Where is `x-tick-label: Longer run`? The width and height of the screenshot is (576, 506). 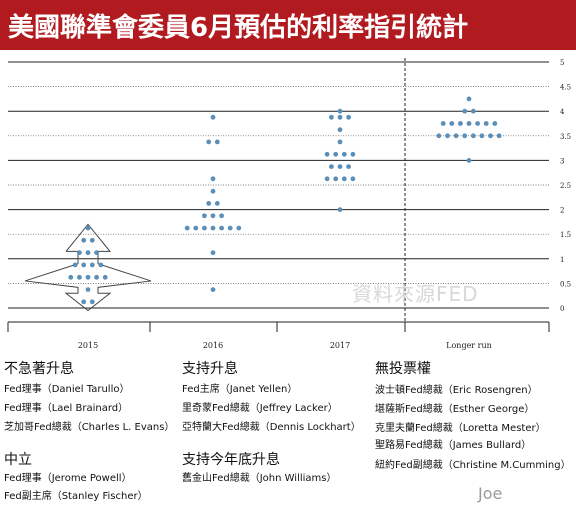 x-tick-label: Longer run is located at coordinates (469, 345).